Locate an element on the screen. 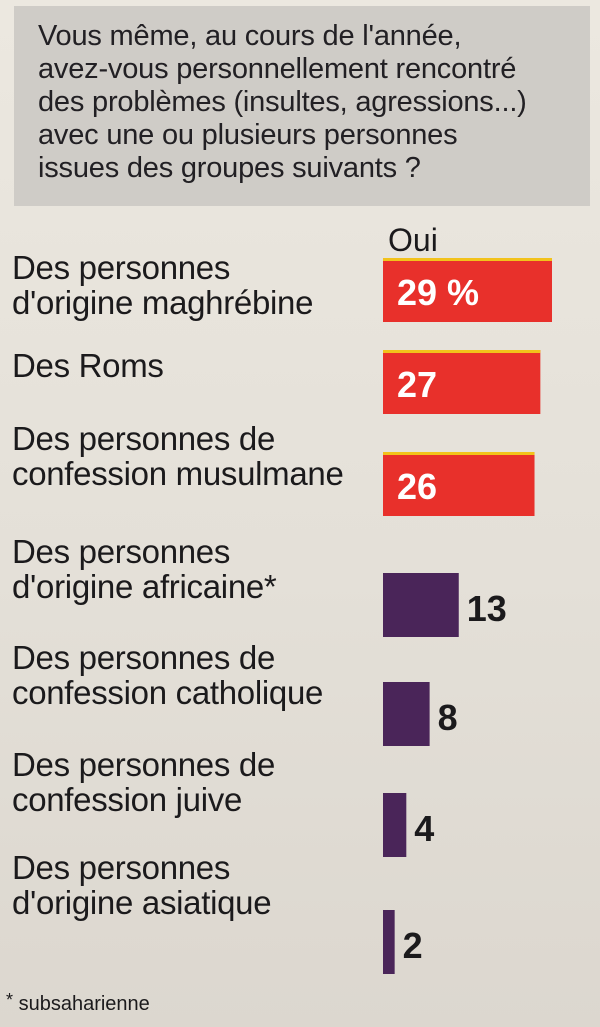  footnote-marker: * is located at coordinates (10, 1000).